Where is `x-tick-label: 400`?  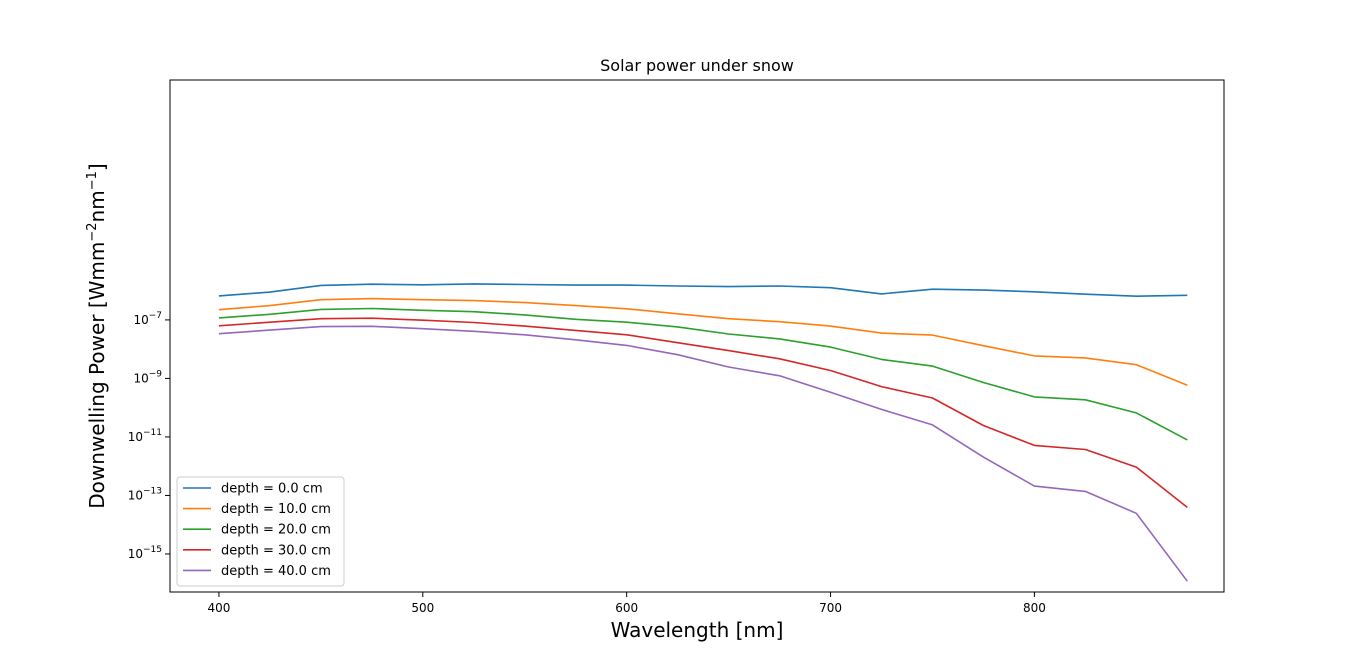
x-tick-label: 400 is located at coordinates (218, 608).